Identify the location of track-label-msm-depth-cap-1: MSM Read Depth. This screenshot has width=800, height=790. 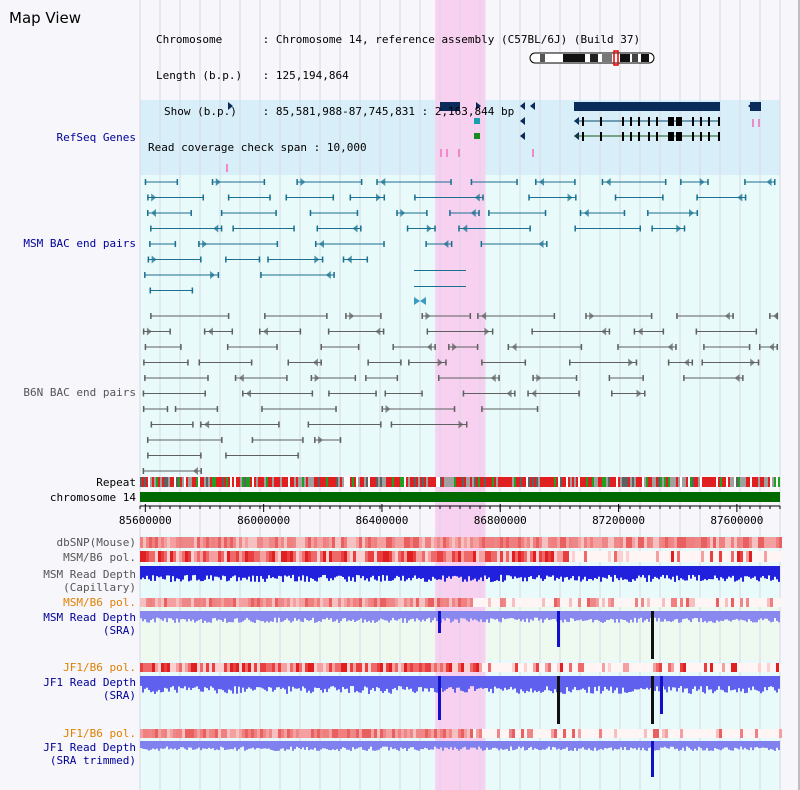
(89, 574).